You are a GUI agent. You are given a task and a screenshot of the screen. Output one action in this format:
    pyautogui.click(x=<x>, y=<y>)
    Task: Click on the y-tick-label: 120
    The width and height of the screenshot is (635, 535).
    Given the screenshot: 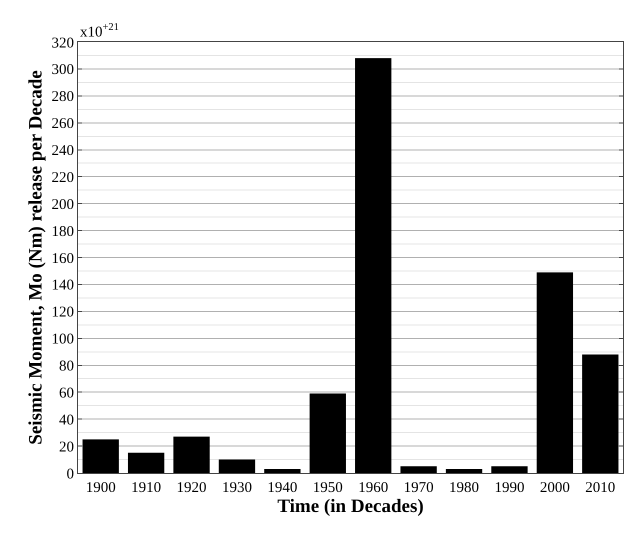 What is the action you would take?
    pyautogui.click(x=63, y=312)
    